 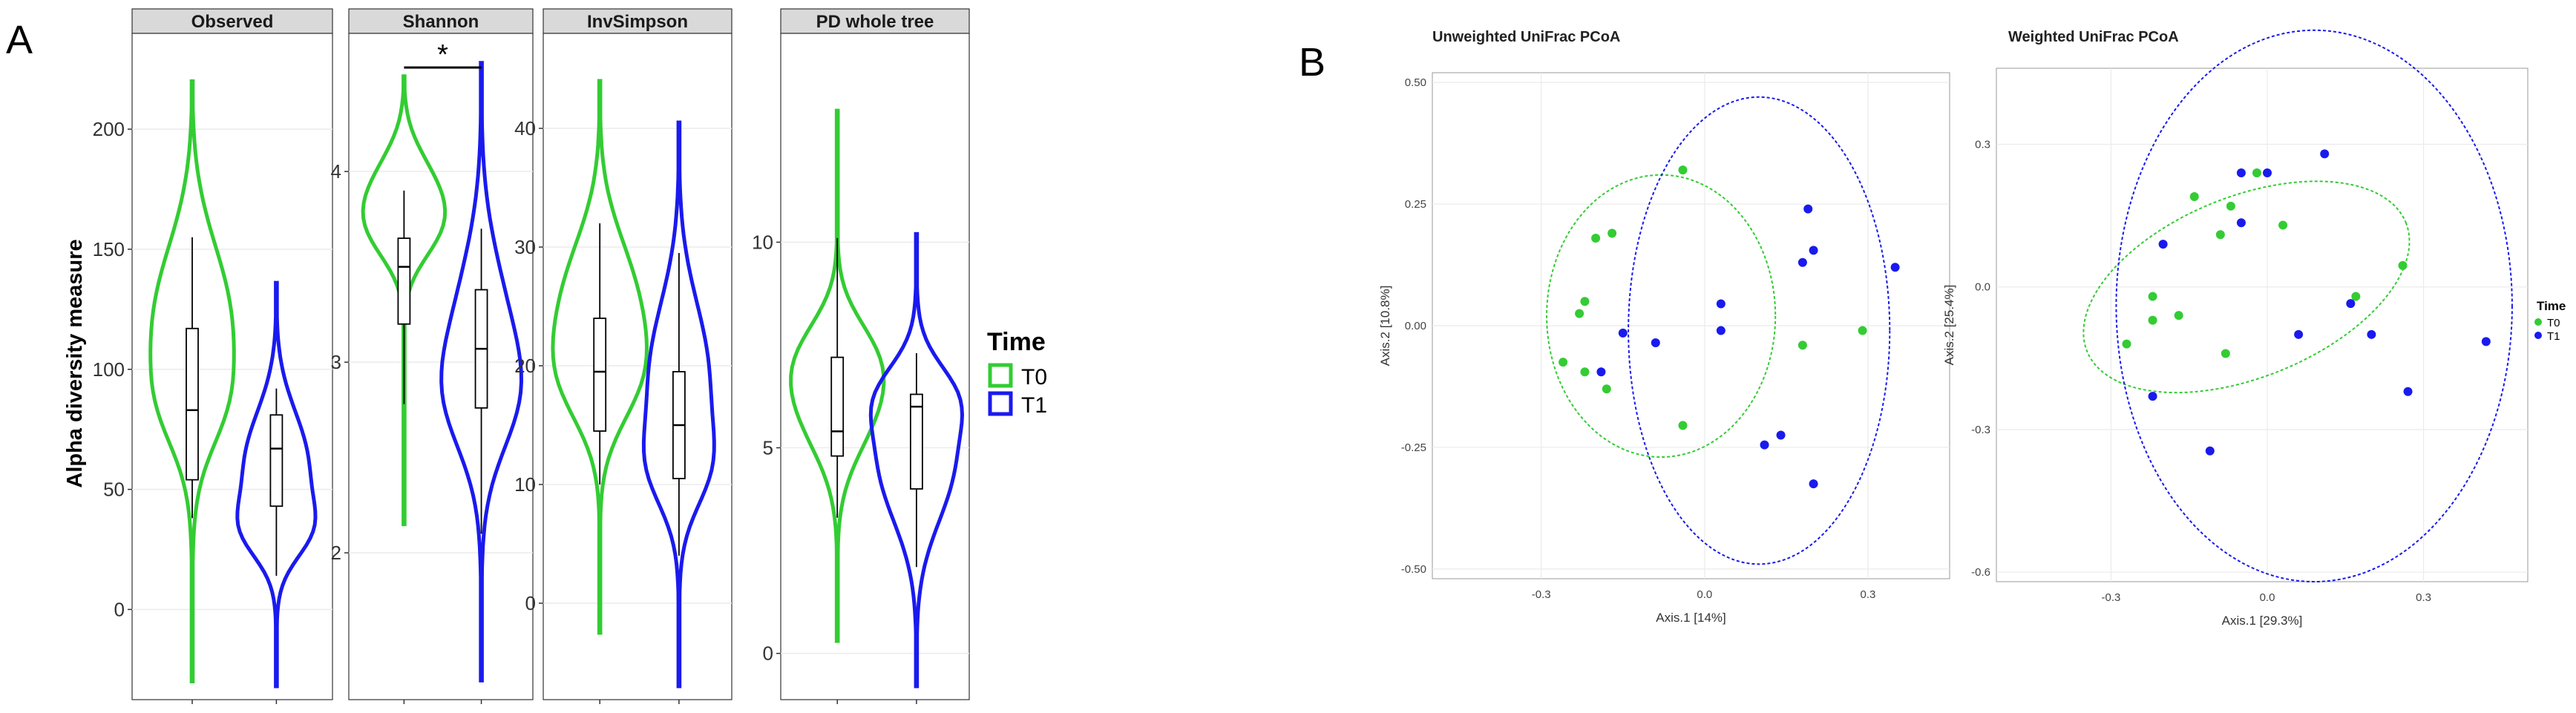 I want to click on facet-strip-label: Shannon, so click(x=441, y=22).